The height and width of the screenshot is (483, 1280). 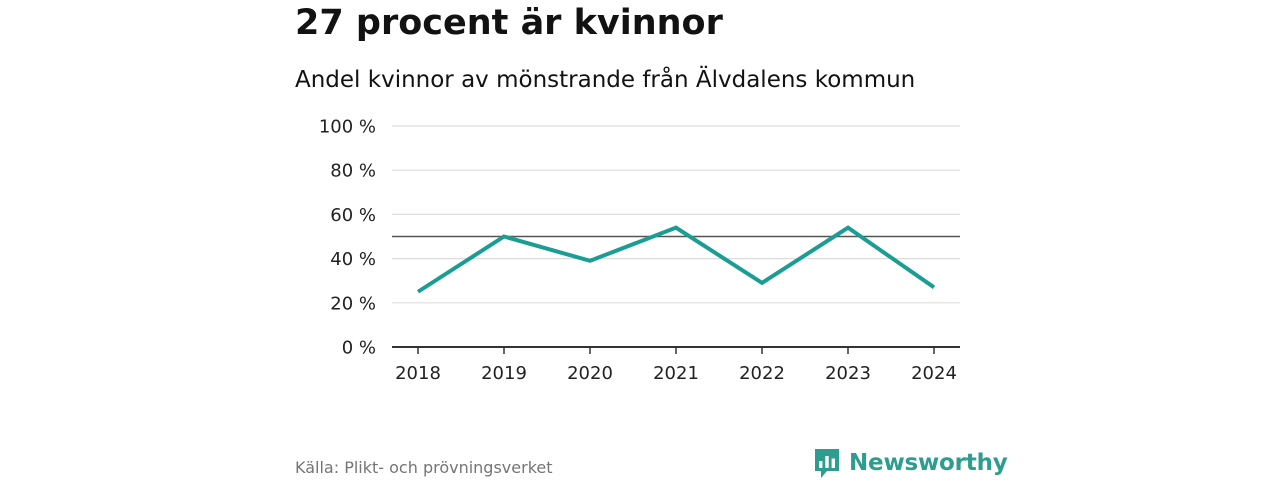 I want to click on y-tick-label: 100 %, so click(x=347, y=127).